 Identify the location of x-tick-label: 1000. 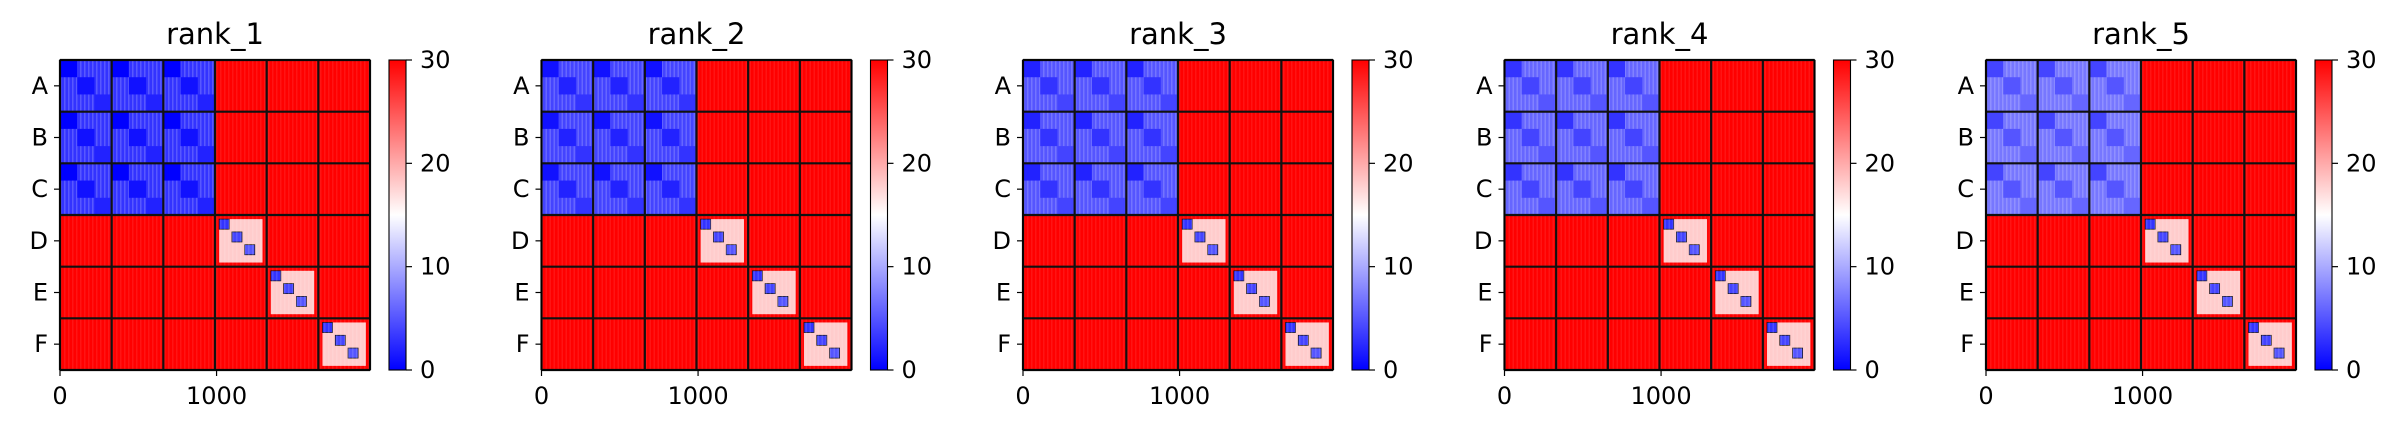
(1661, 396).